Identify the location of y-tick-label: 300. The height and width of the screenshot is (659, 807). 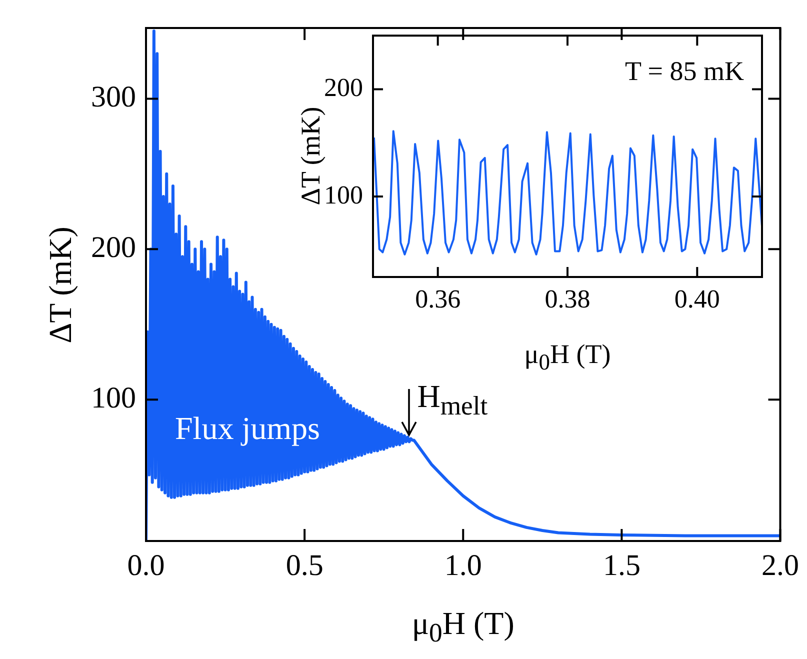
(113, 97).